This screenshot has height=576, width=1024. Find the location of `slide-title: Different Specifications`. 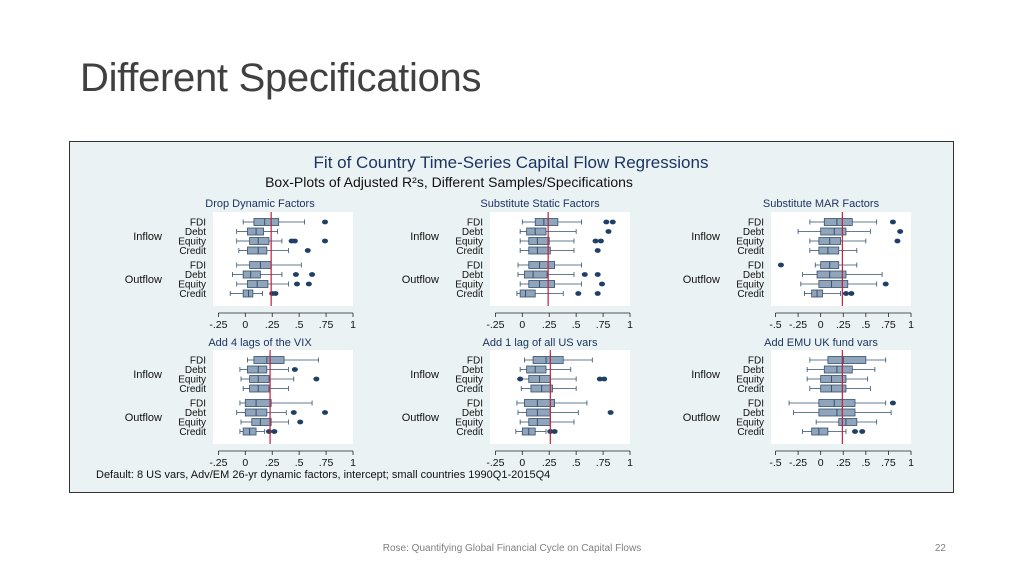

slide-title: Different Specifications is located at coordinates (281, 78).